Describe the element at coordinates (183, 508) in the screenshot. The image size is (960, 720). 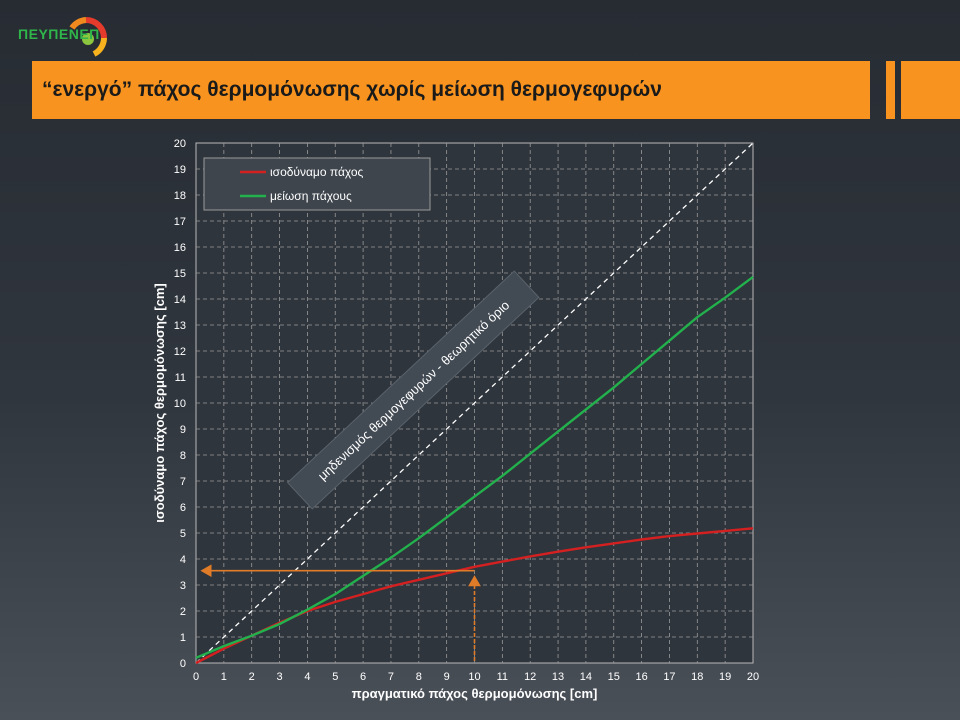
I see `y-tick-label: 6` at that location.